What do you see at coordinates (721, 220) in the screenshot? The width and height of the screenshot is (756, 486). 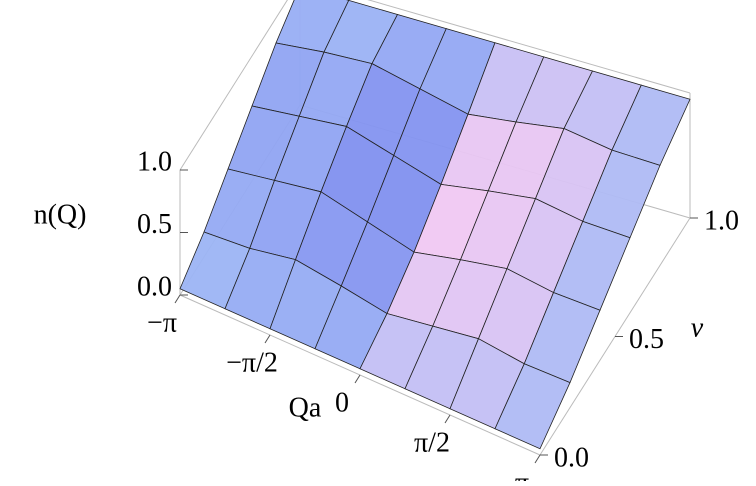 I see `y-tick-label: 1.0` at bounding box center [721, 220].